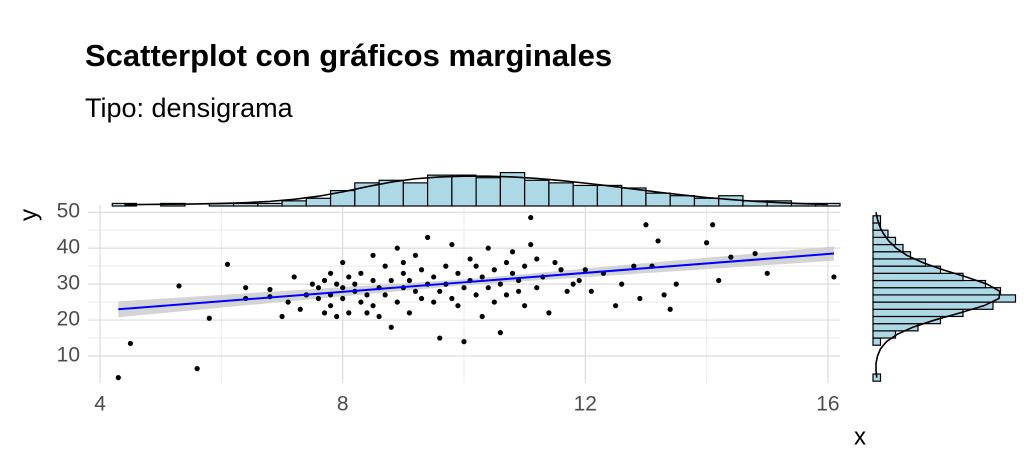  What do you see at coordinates (348, 55) in the screenshot?
I see `chart-title: Scatterplot con gráficos marginales` at bounding box center [348, 55].